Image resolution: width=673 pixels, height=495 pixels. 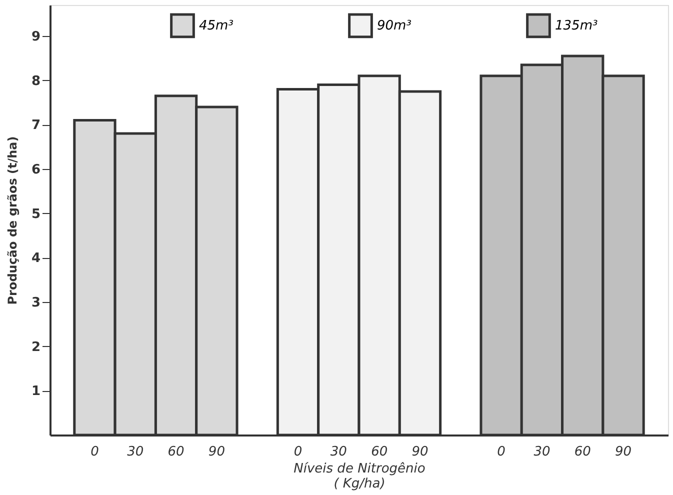 What do you see at coordinates (12, 220) in the screenshot?
I see `y-axis-title: Produção de grãos (t/ha)` at bounding box center [12, 220].